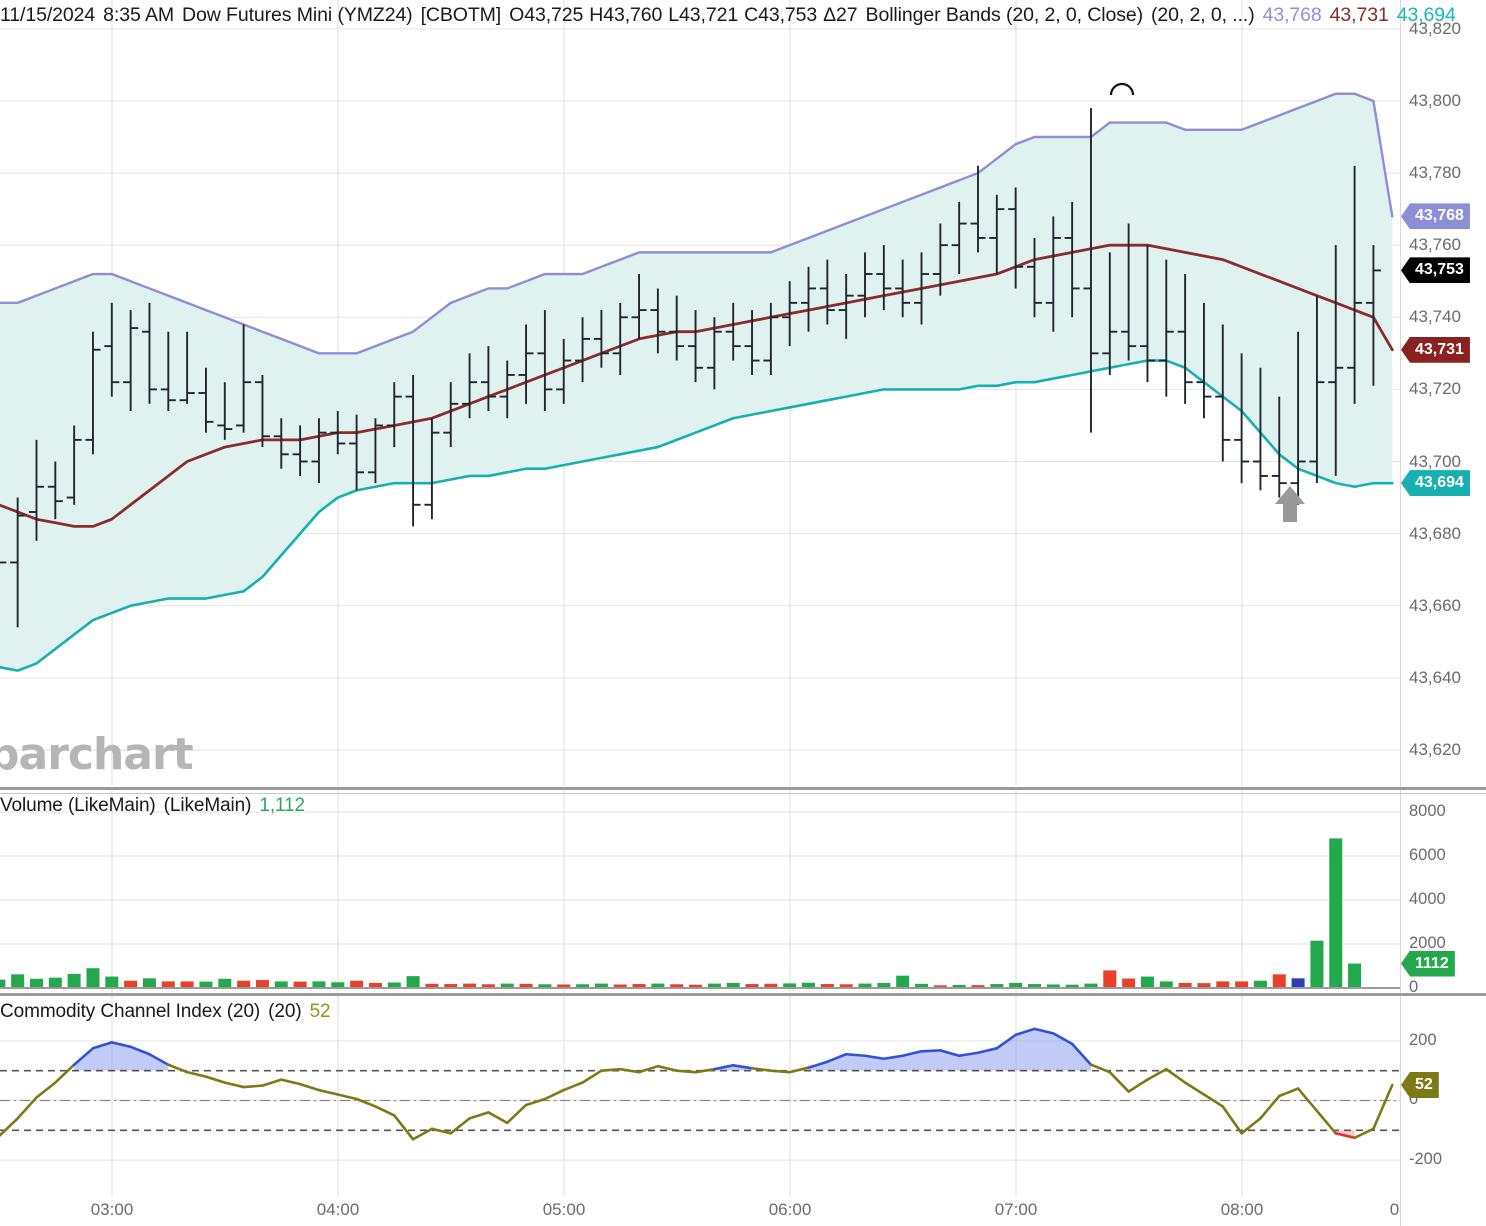  What do you see at coordinates (1359, 14) in the screenshot?
I see `legend-middle-value: 43,731` at bounding box center [1359, 14].